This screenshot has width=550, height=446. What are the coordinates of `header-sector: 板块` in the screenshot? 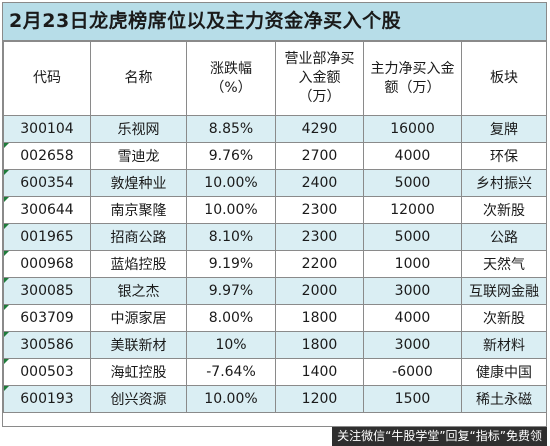 It's located at (504, 78).